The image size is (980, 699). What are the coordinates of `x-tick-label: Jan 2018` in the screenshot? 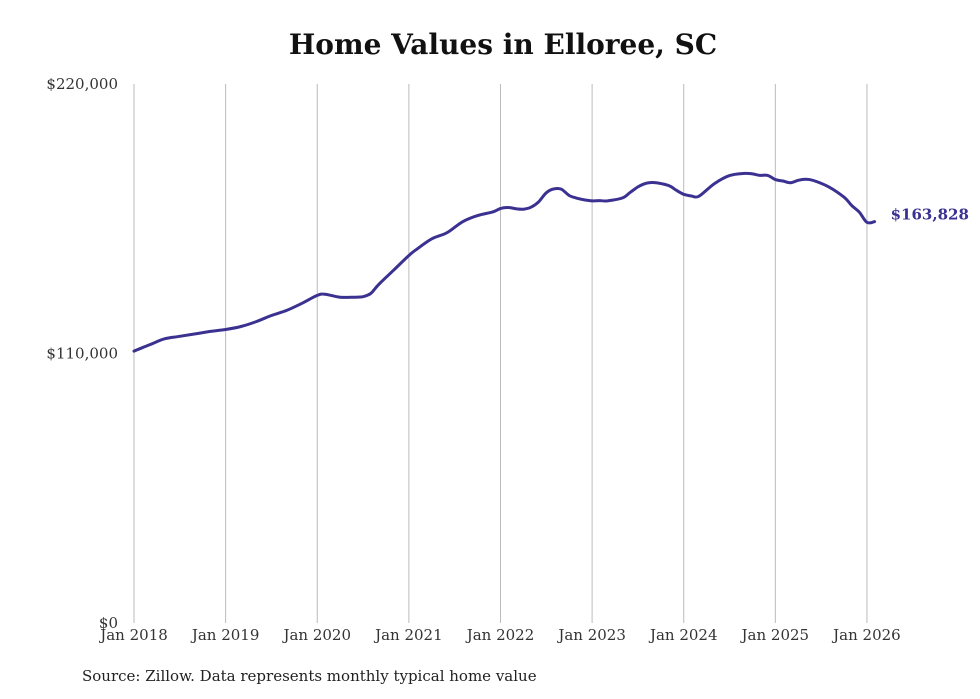 It's located at (133, 635).